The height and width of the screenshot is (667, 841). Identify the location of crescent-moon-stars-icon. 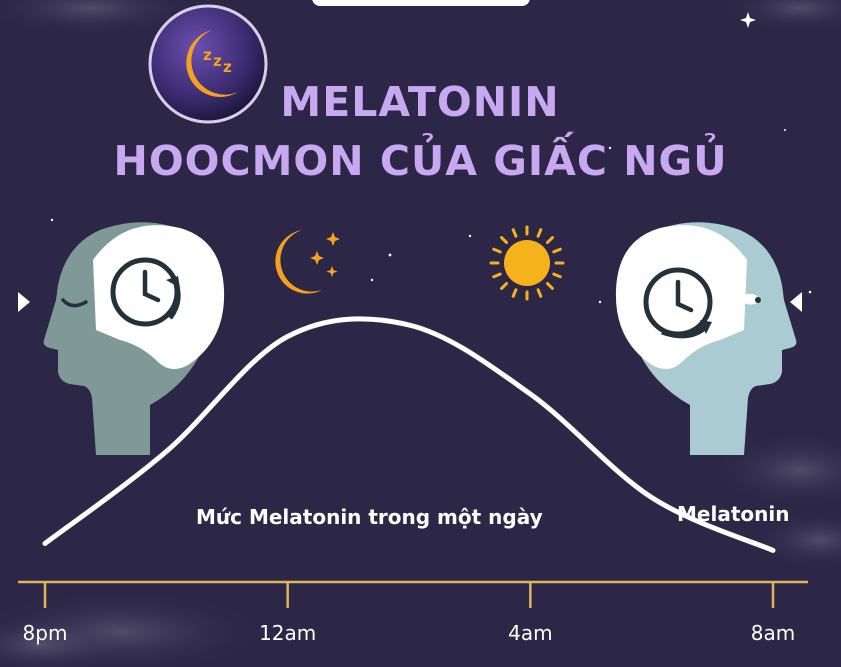
(307, 262).